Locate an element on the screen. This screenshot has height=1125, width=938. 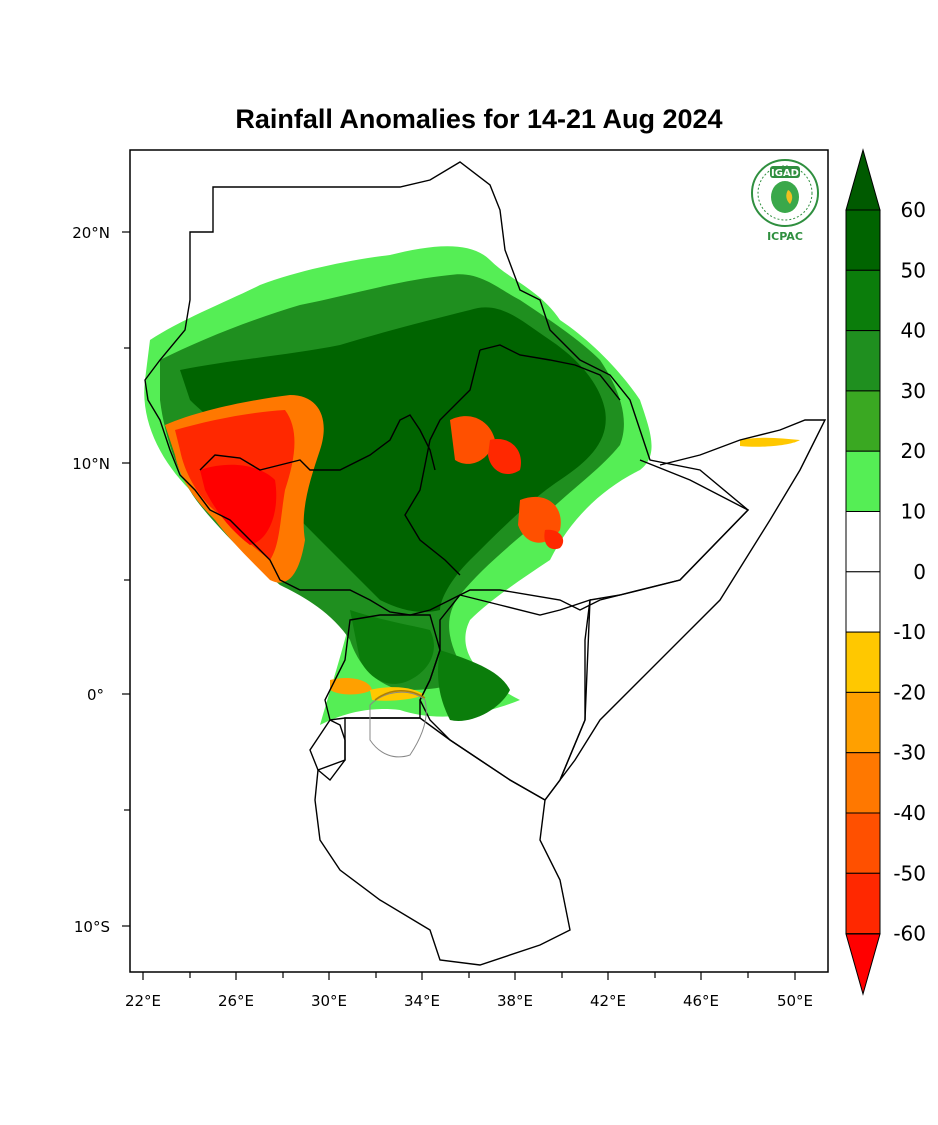
igad-icpac-logo: IGAD ICPAC is located at coordinates (785, 201).